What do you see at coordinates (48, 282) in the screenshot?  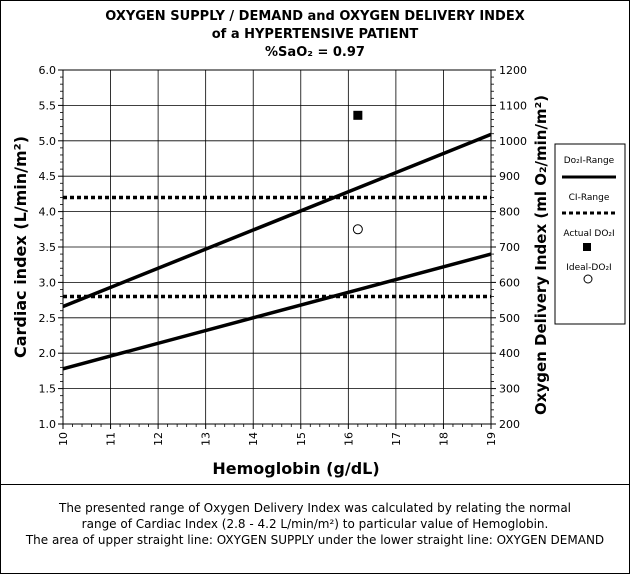 I see `y-left-tick-label: 3.0` at bounding box center [48, 282].